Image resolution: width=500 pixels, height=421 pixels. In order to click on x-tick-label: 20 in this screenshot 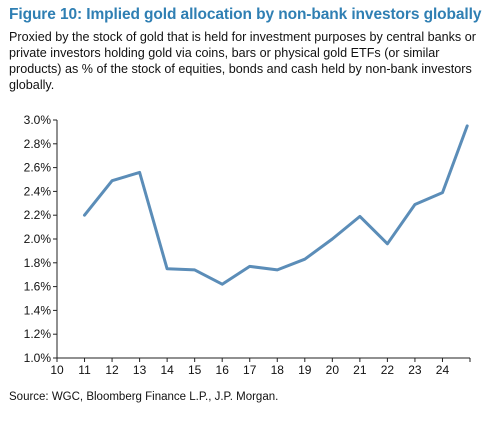, I will do `click(333, 370)`.